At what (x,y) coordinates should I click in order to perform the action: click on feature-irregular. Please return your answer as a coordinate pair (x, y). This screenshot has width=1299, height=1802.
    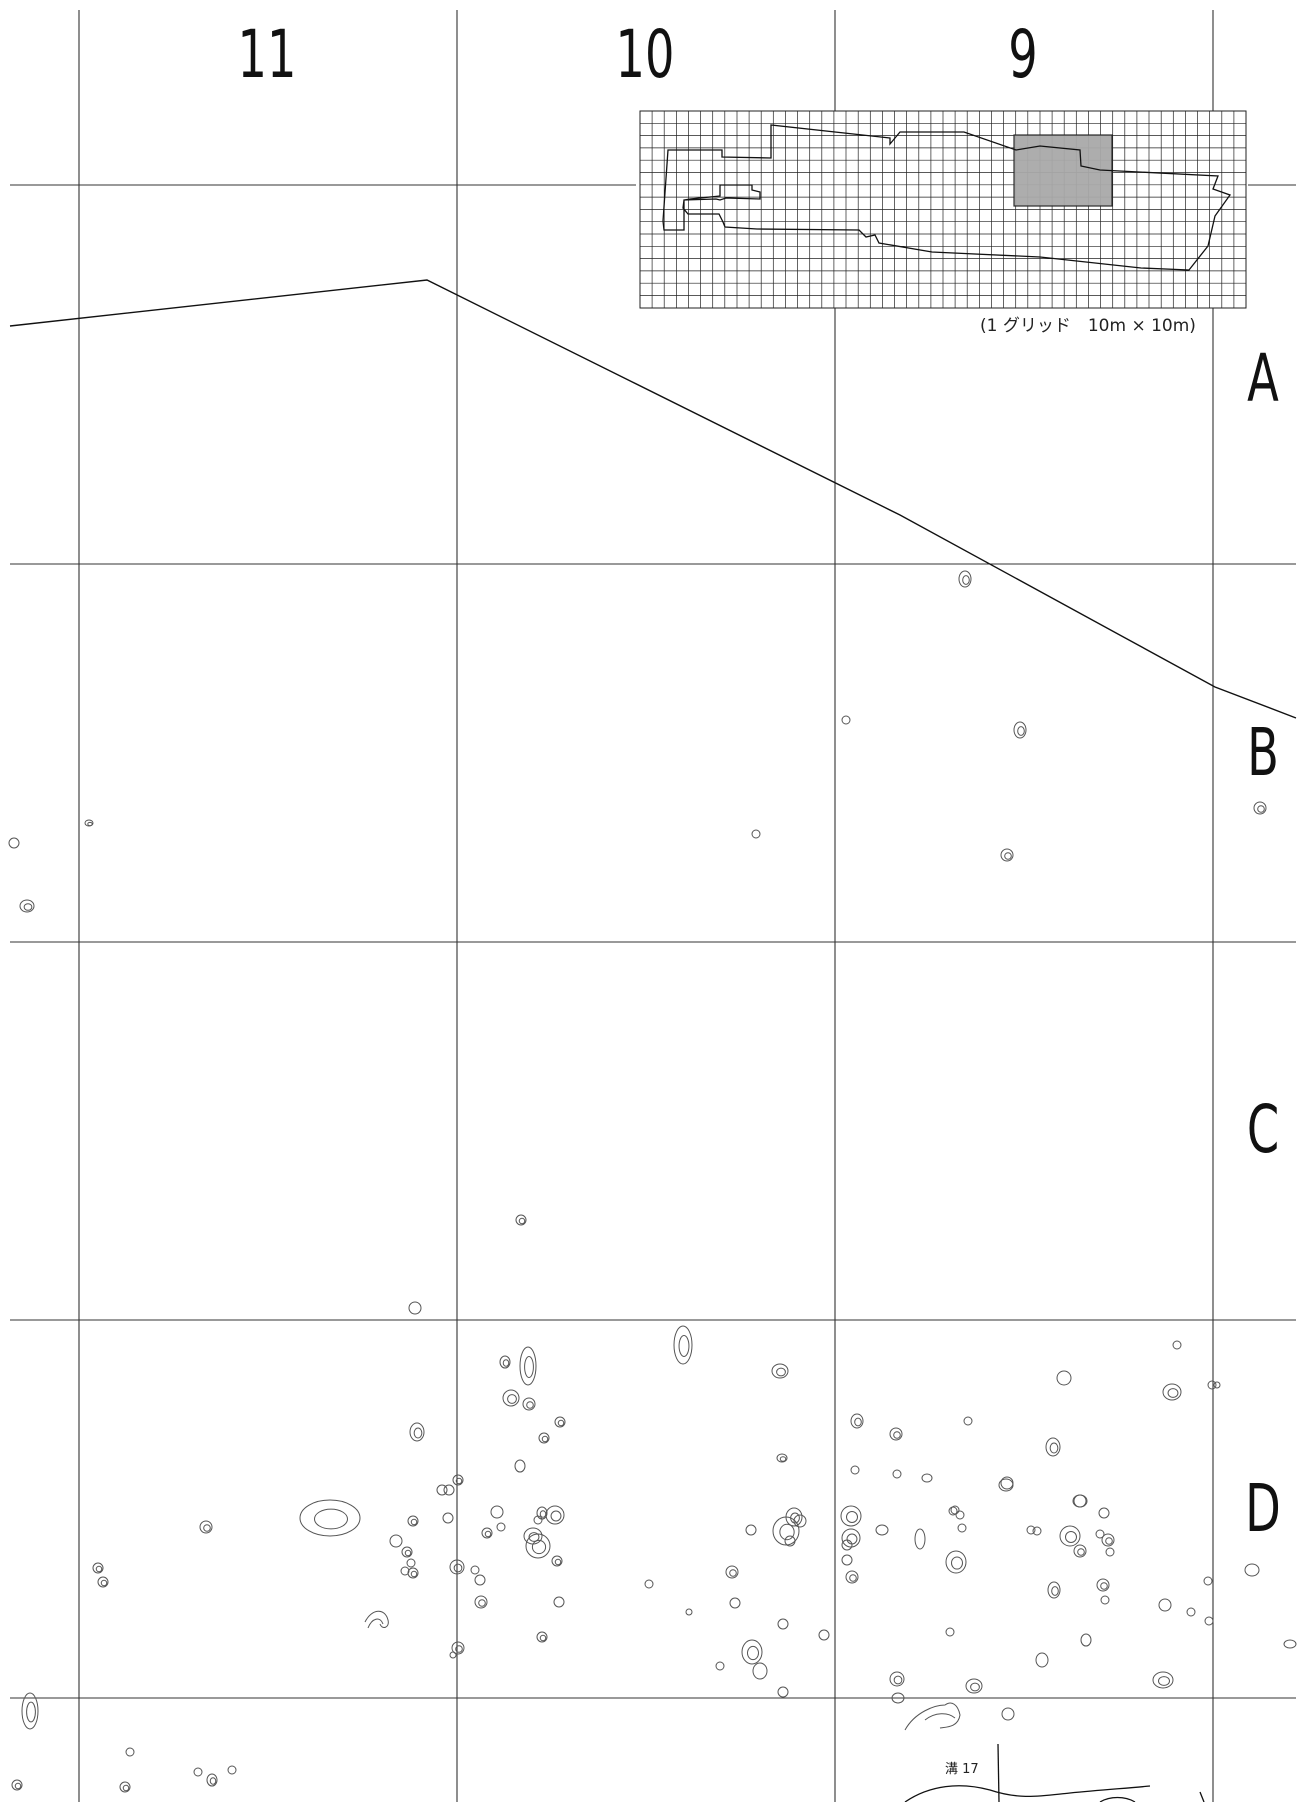
    Looking at the image, I should click on (940, 1717).